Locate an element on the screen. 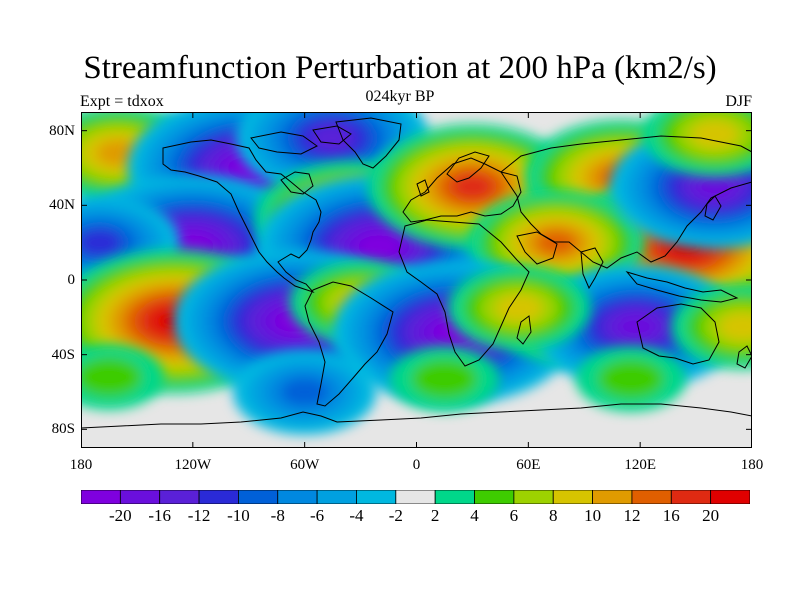  colorbar-label: -10 is located at coordinates (238, 515).